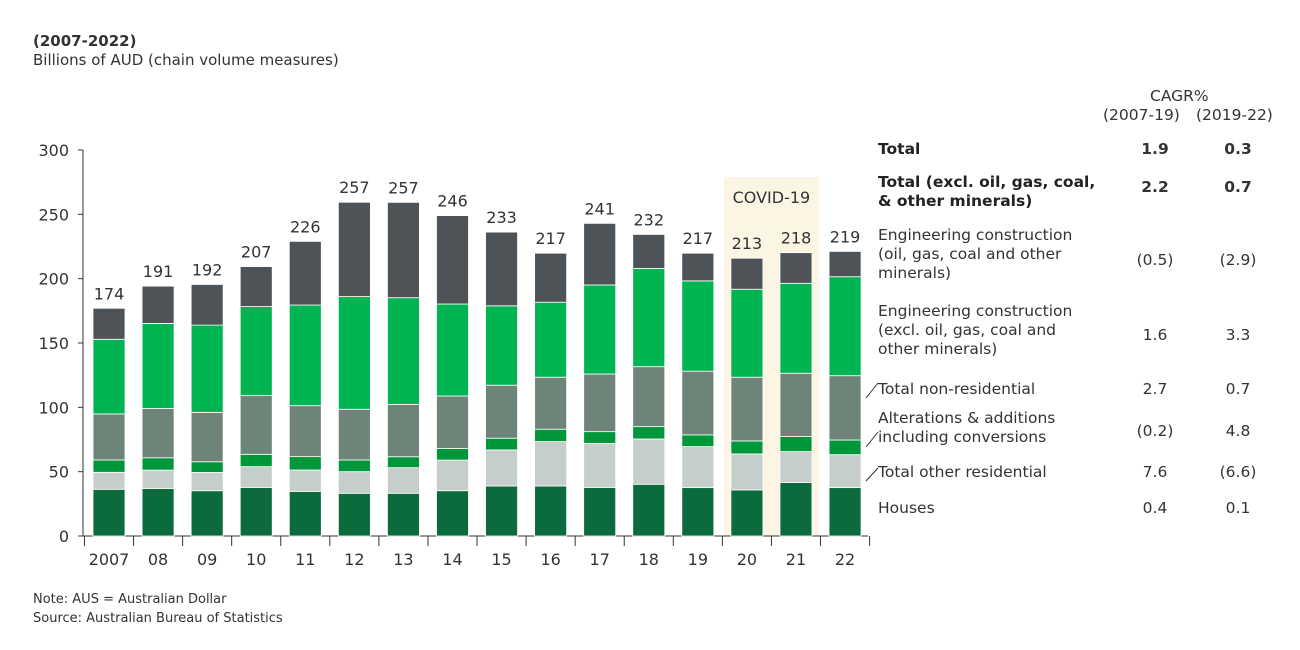 The height and width of the screenshot is (650, 1300). Describe the element at coordinates (1155, 260) in the screenshot. I see `cagr-2007-19-value: (0.5)` at that location.